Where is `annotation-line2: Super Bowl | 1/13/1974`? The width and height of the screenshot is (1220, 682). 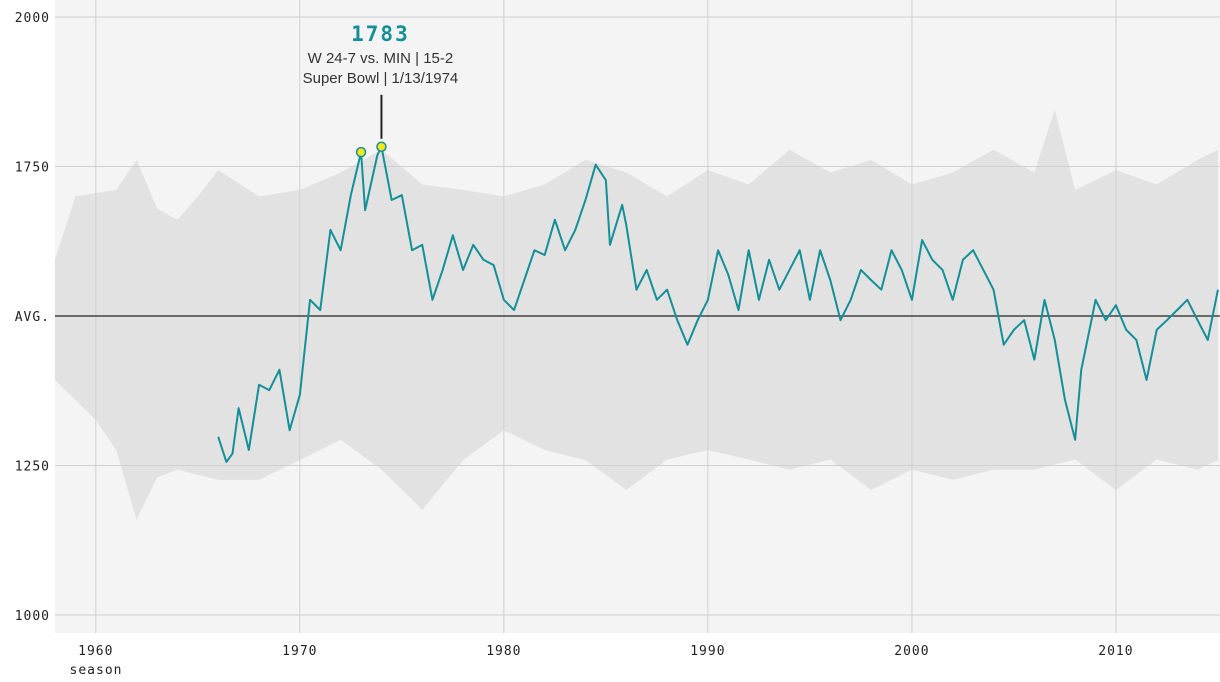
annotation-line2: Super Bowl | 1/13/1974 is located at coordinates (381, 78).